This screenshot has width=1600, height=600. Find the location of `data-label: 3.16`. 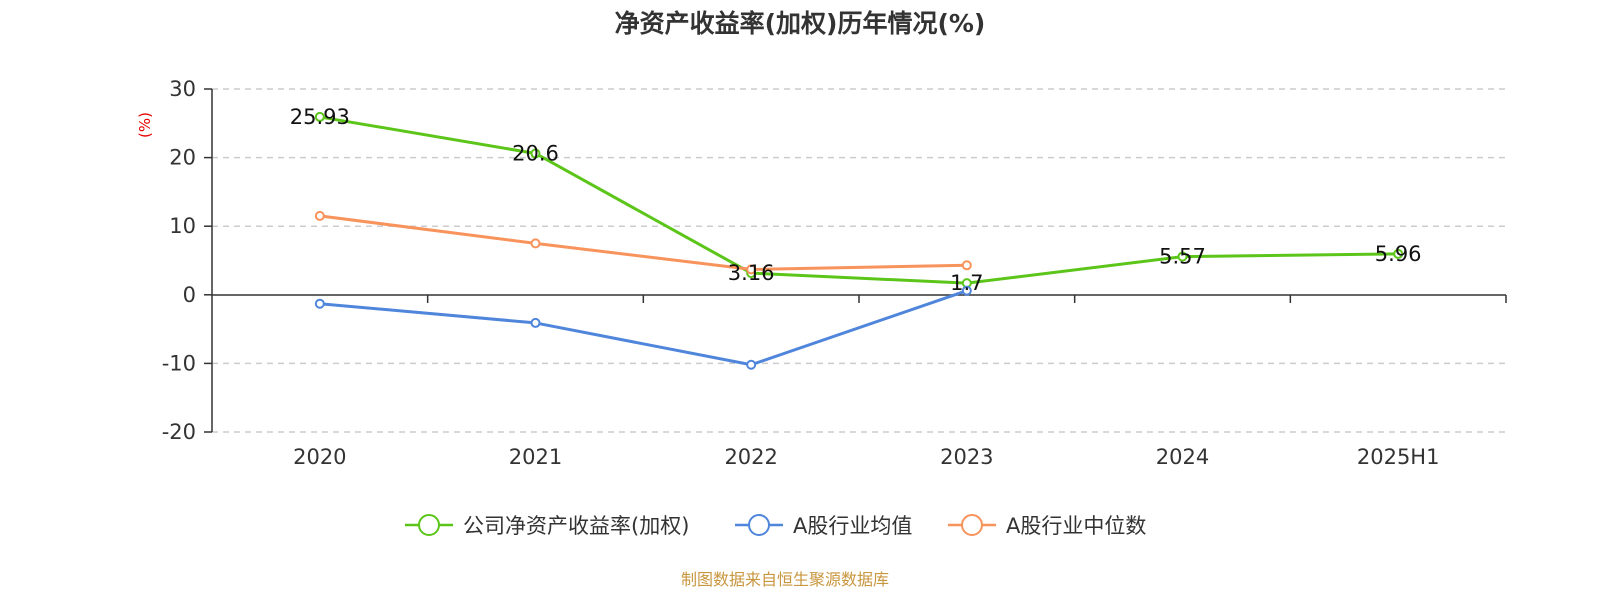

data-label: 3.16 is located at coordinates (751, 273).